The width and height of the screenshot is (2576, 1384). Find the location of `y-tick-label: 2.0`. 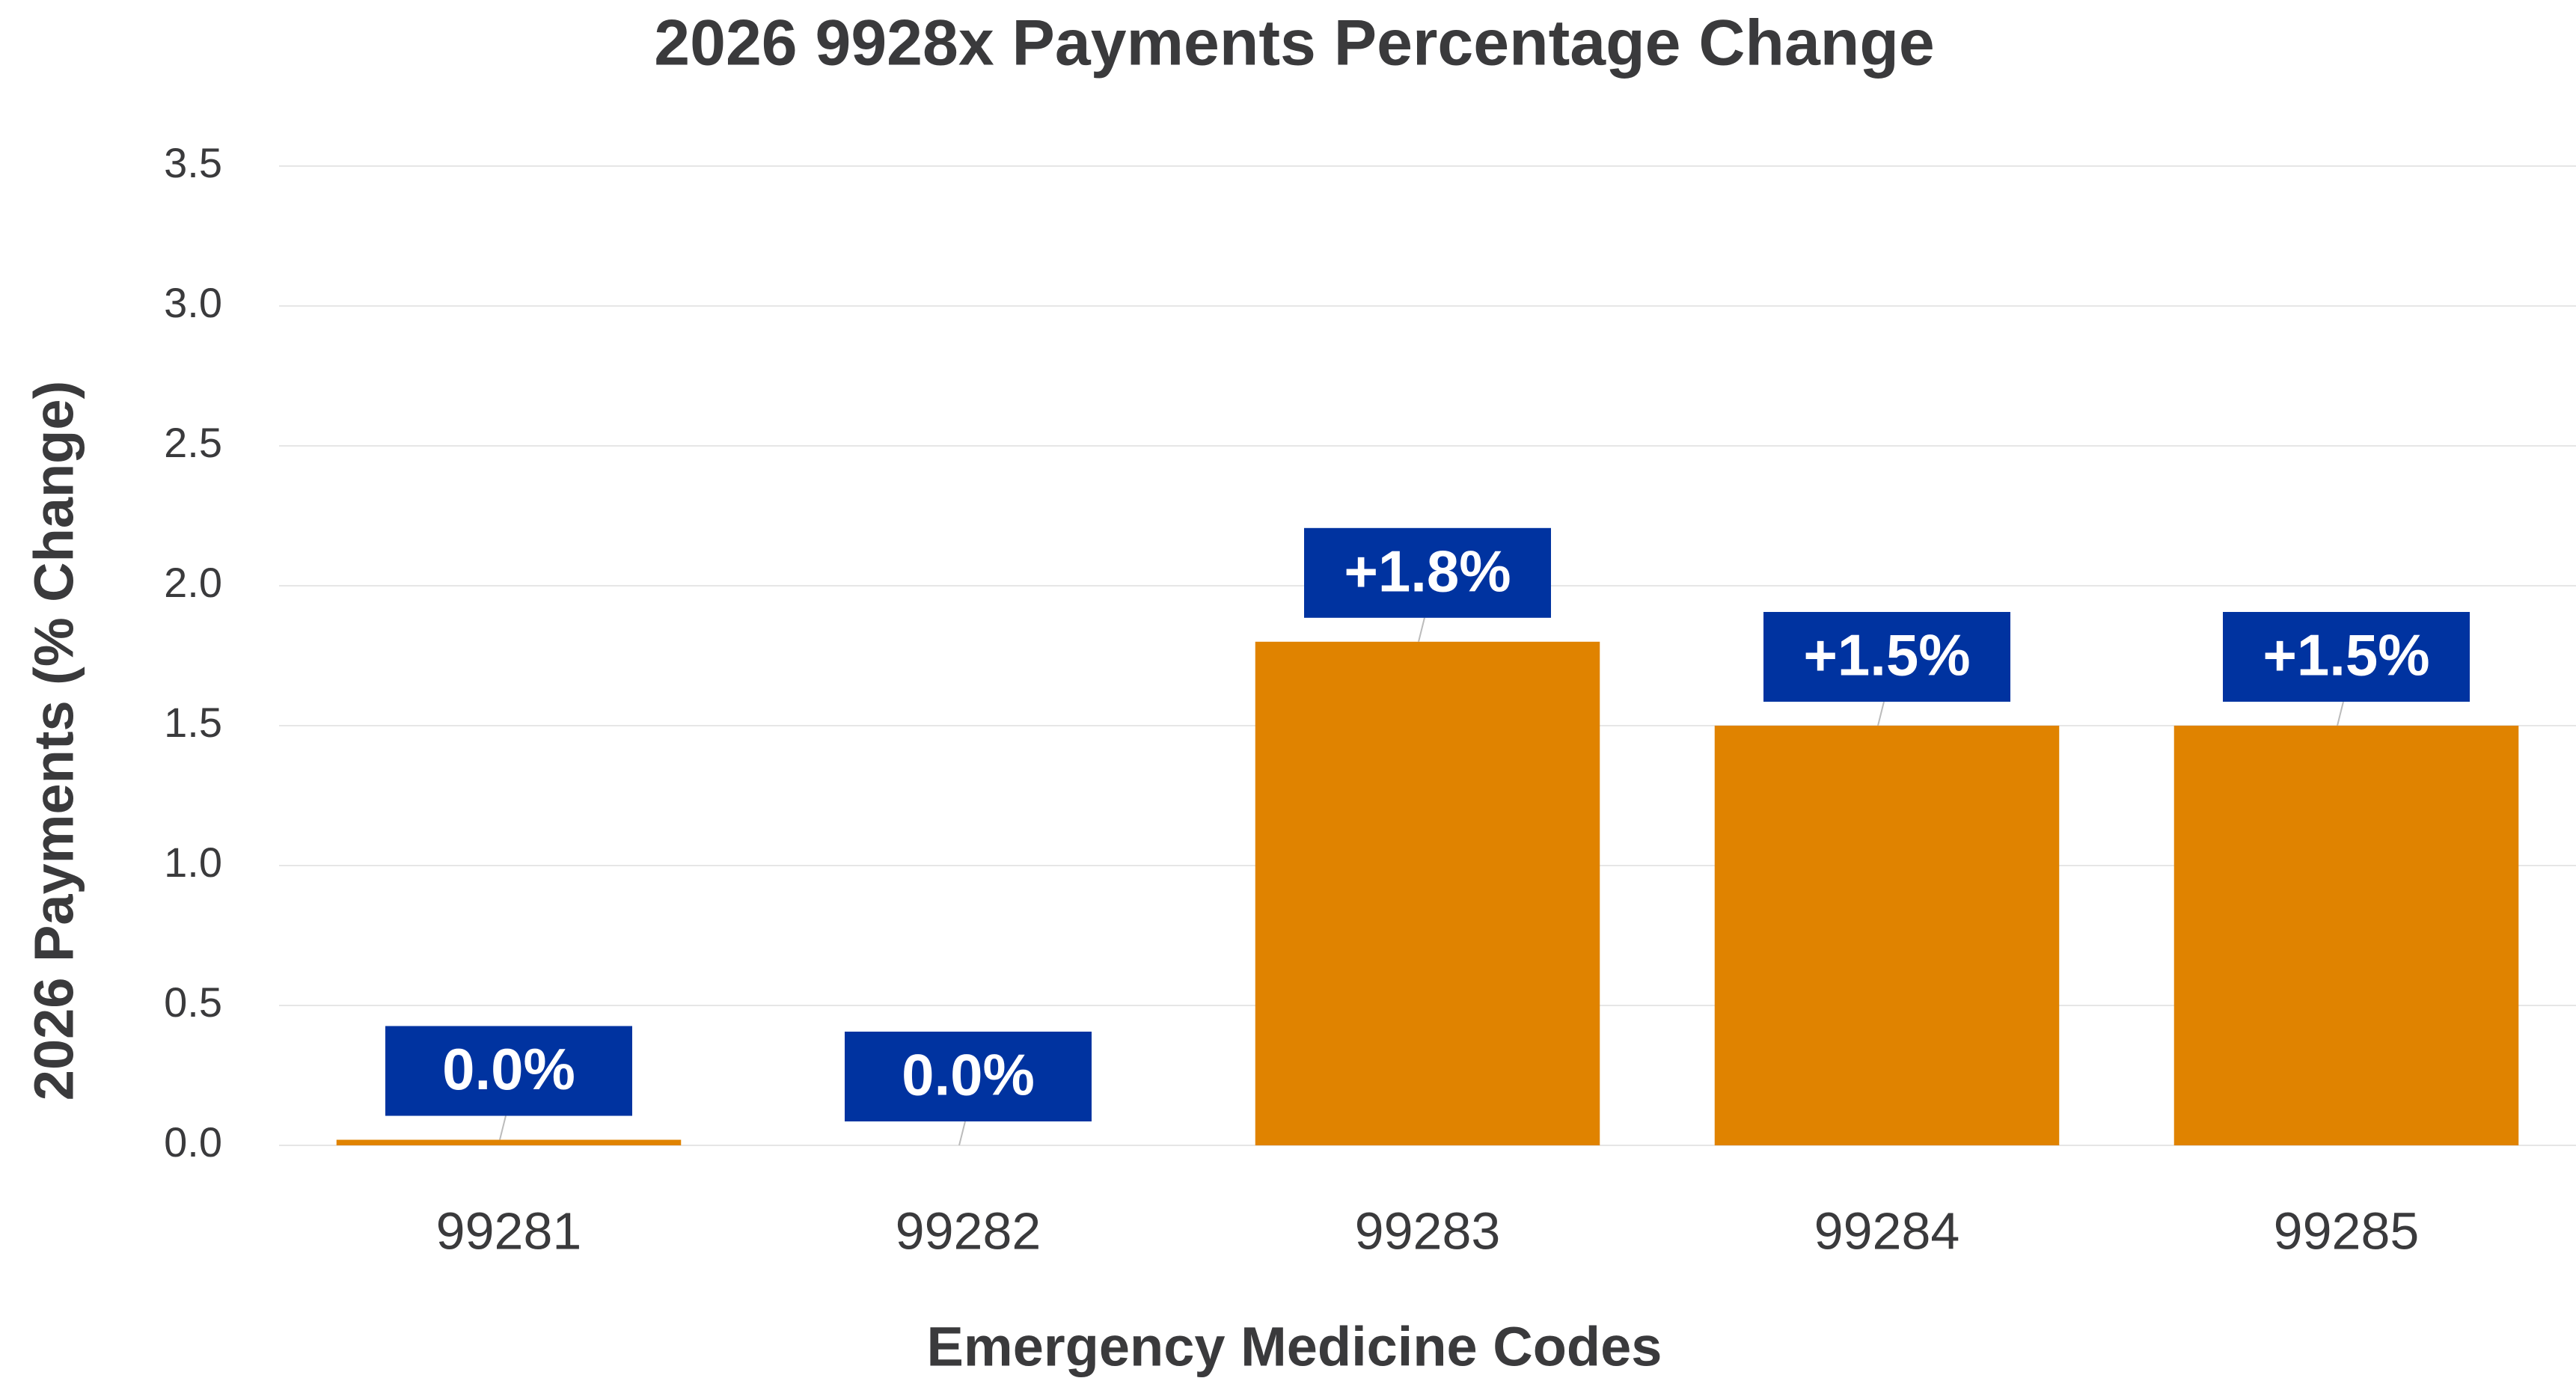

y-tick-label: 2.0 is located at coordinates (193, 582).